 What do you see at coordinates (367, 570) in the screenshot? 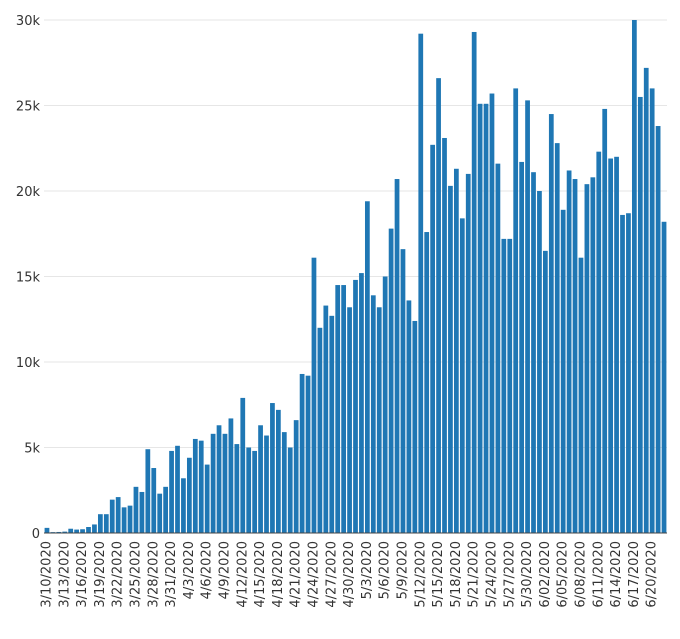
I see `x-tick-label: 5/3/2020` at bounding box center [367, 570].